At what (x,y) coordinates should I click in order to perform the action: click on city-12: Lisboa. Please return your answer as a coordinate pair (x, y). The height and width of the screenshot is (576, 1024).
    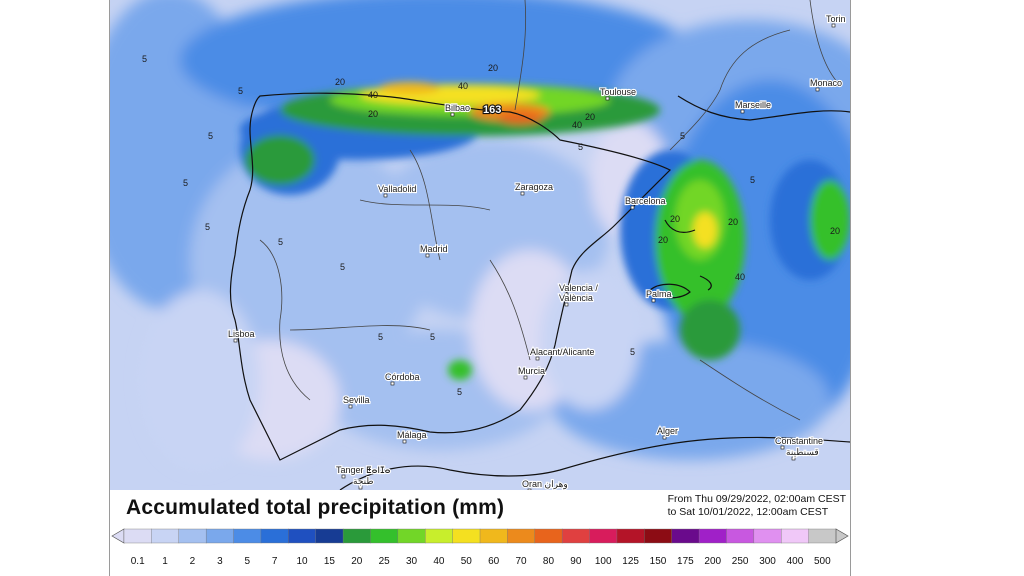
    Looking at the image, I should click on (241, 335).